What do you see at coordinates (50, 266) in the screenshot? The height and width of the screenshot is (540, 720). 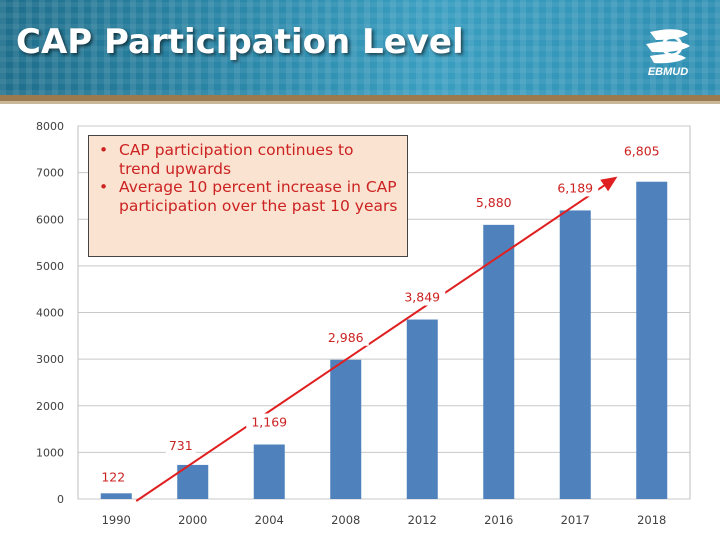 I see `y-tick-label: 5000` at bounding box center [50, 266].